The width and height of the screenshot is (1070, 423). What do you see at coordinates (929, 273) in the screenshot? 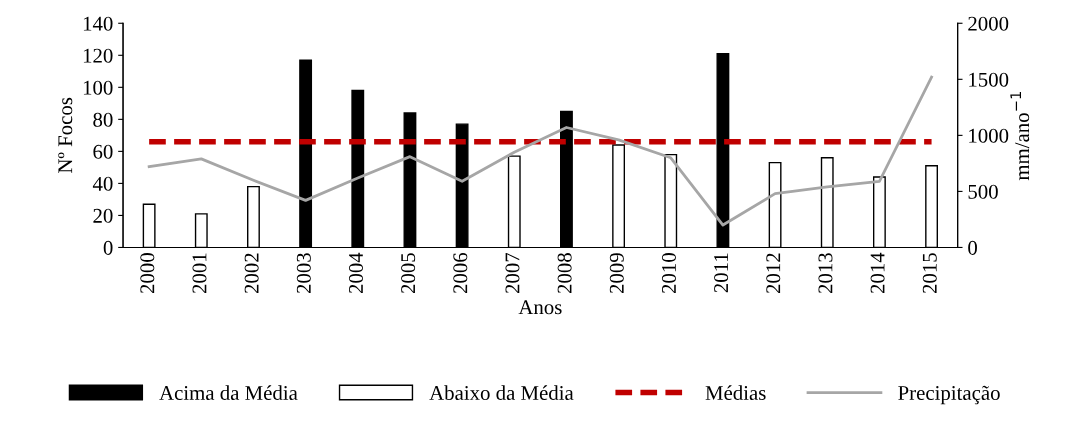
I see `x-tick-label: 2015` at bounding box center [929, 273].